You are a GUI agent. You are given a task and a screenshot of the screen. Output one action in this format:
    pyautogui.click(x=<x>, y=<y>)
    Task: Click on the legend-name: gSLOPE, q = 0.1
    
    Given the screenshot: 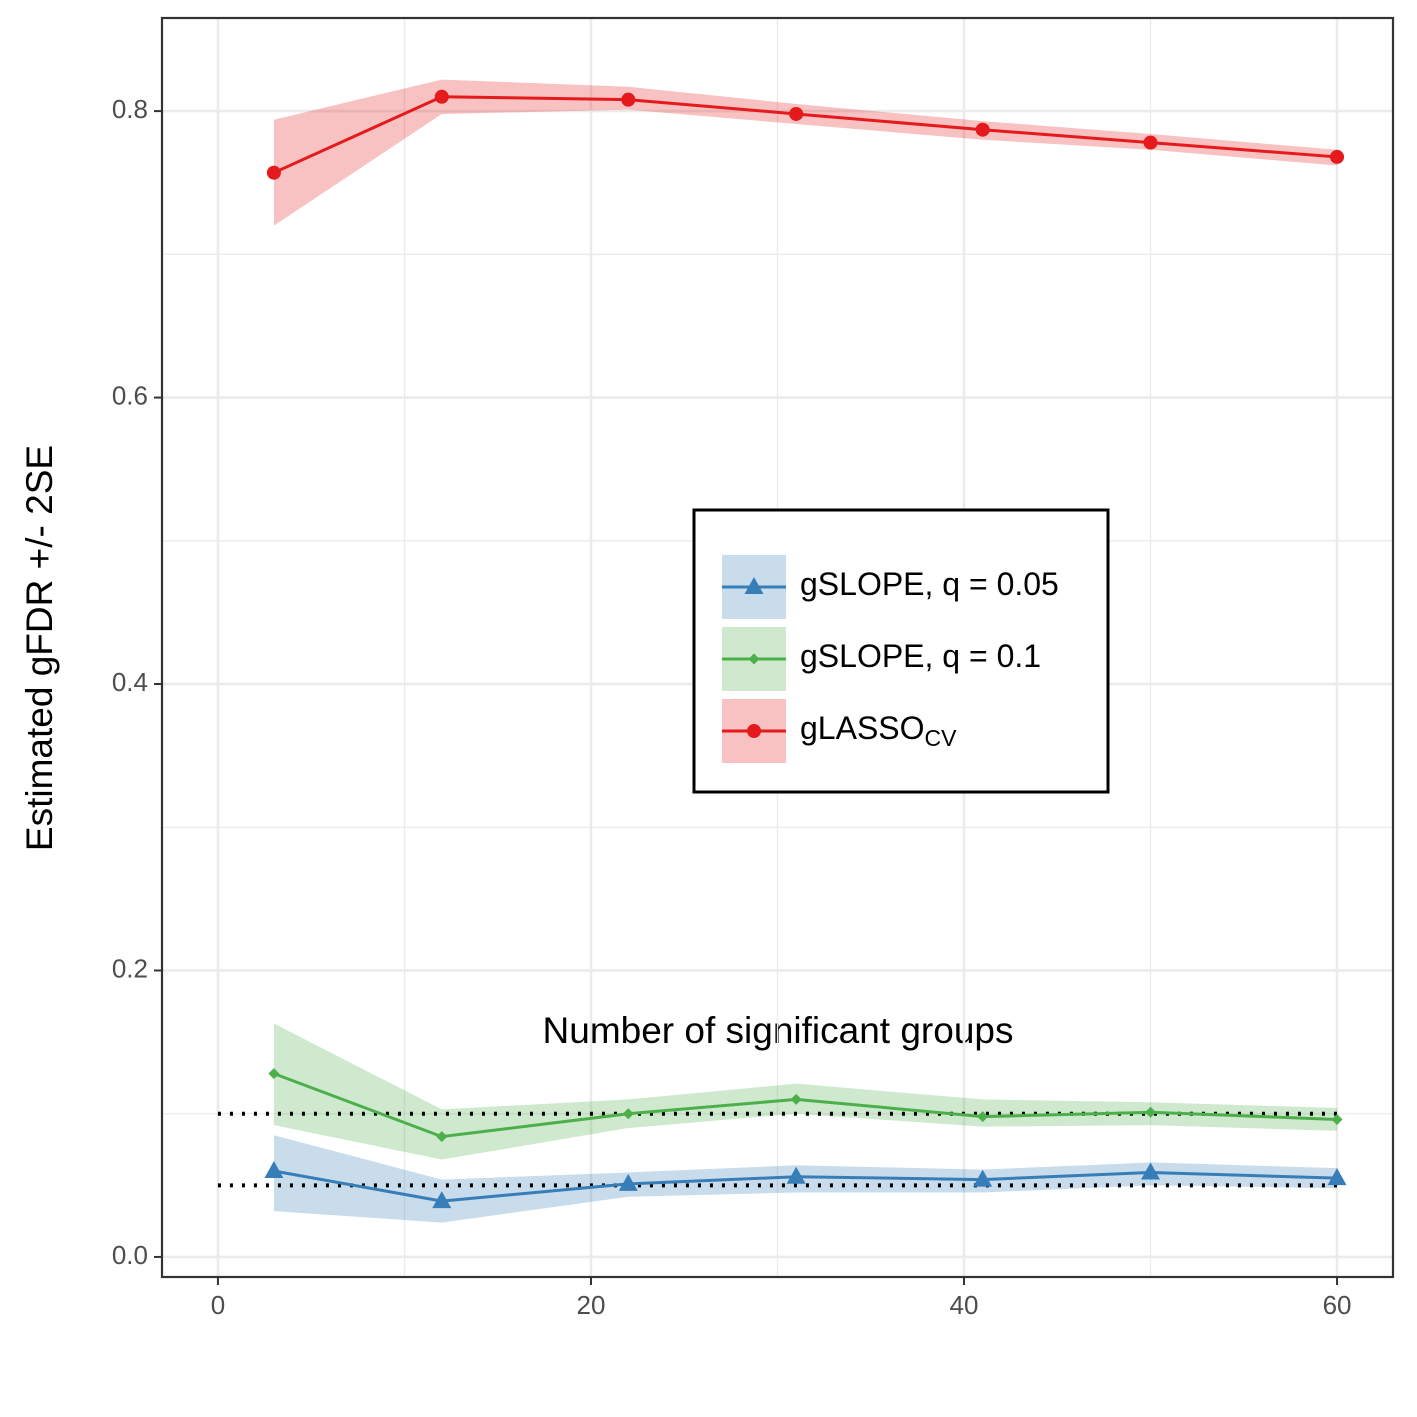 What is the action you would take?
    pyautogui.click(x=920, y=656)
    